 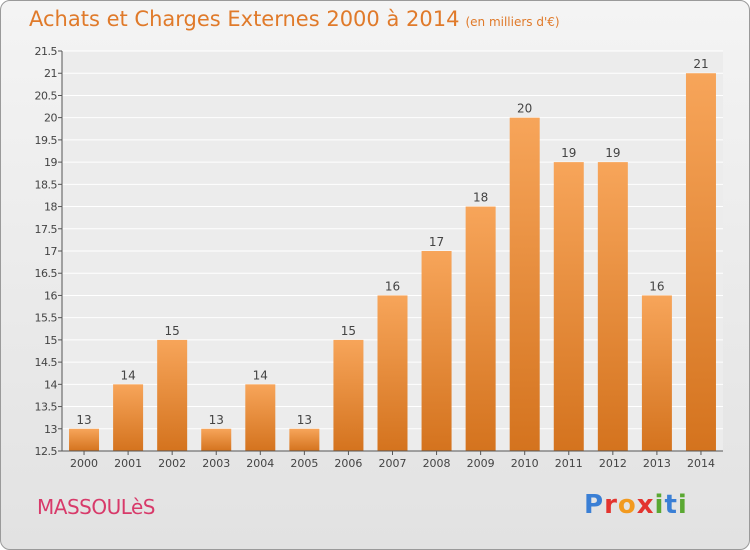 What do you see at coordinates (46, 229) in the screenshot?
I see `y-tick-label: 17.5` at bounding box center [46, 229].